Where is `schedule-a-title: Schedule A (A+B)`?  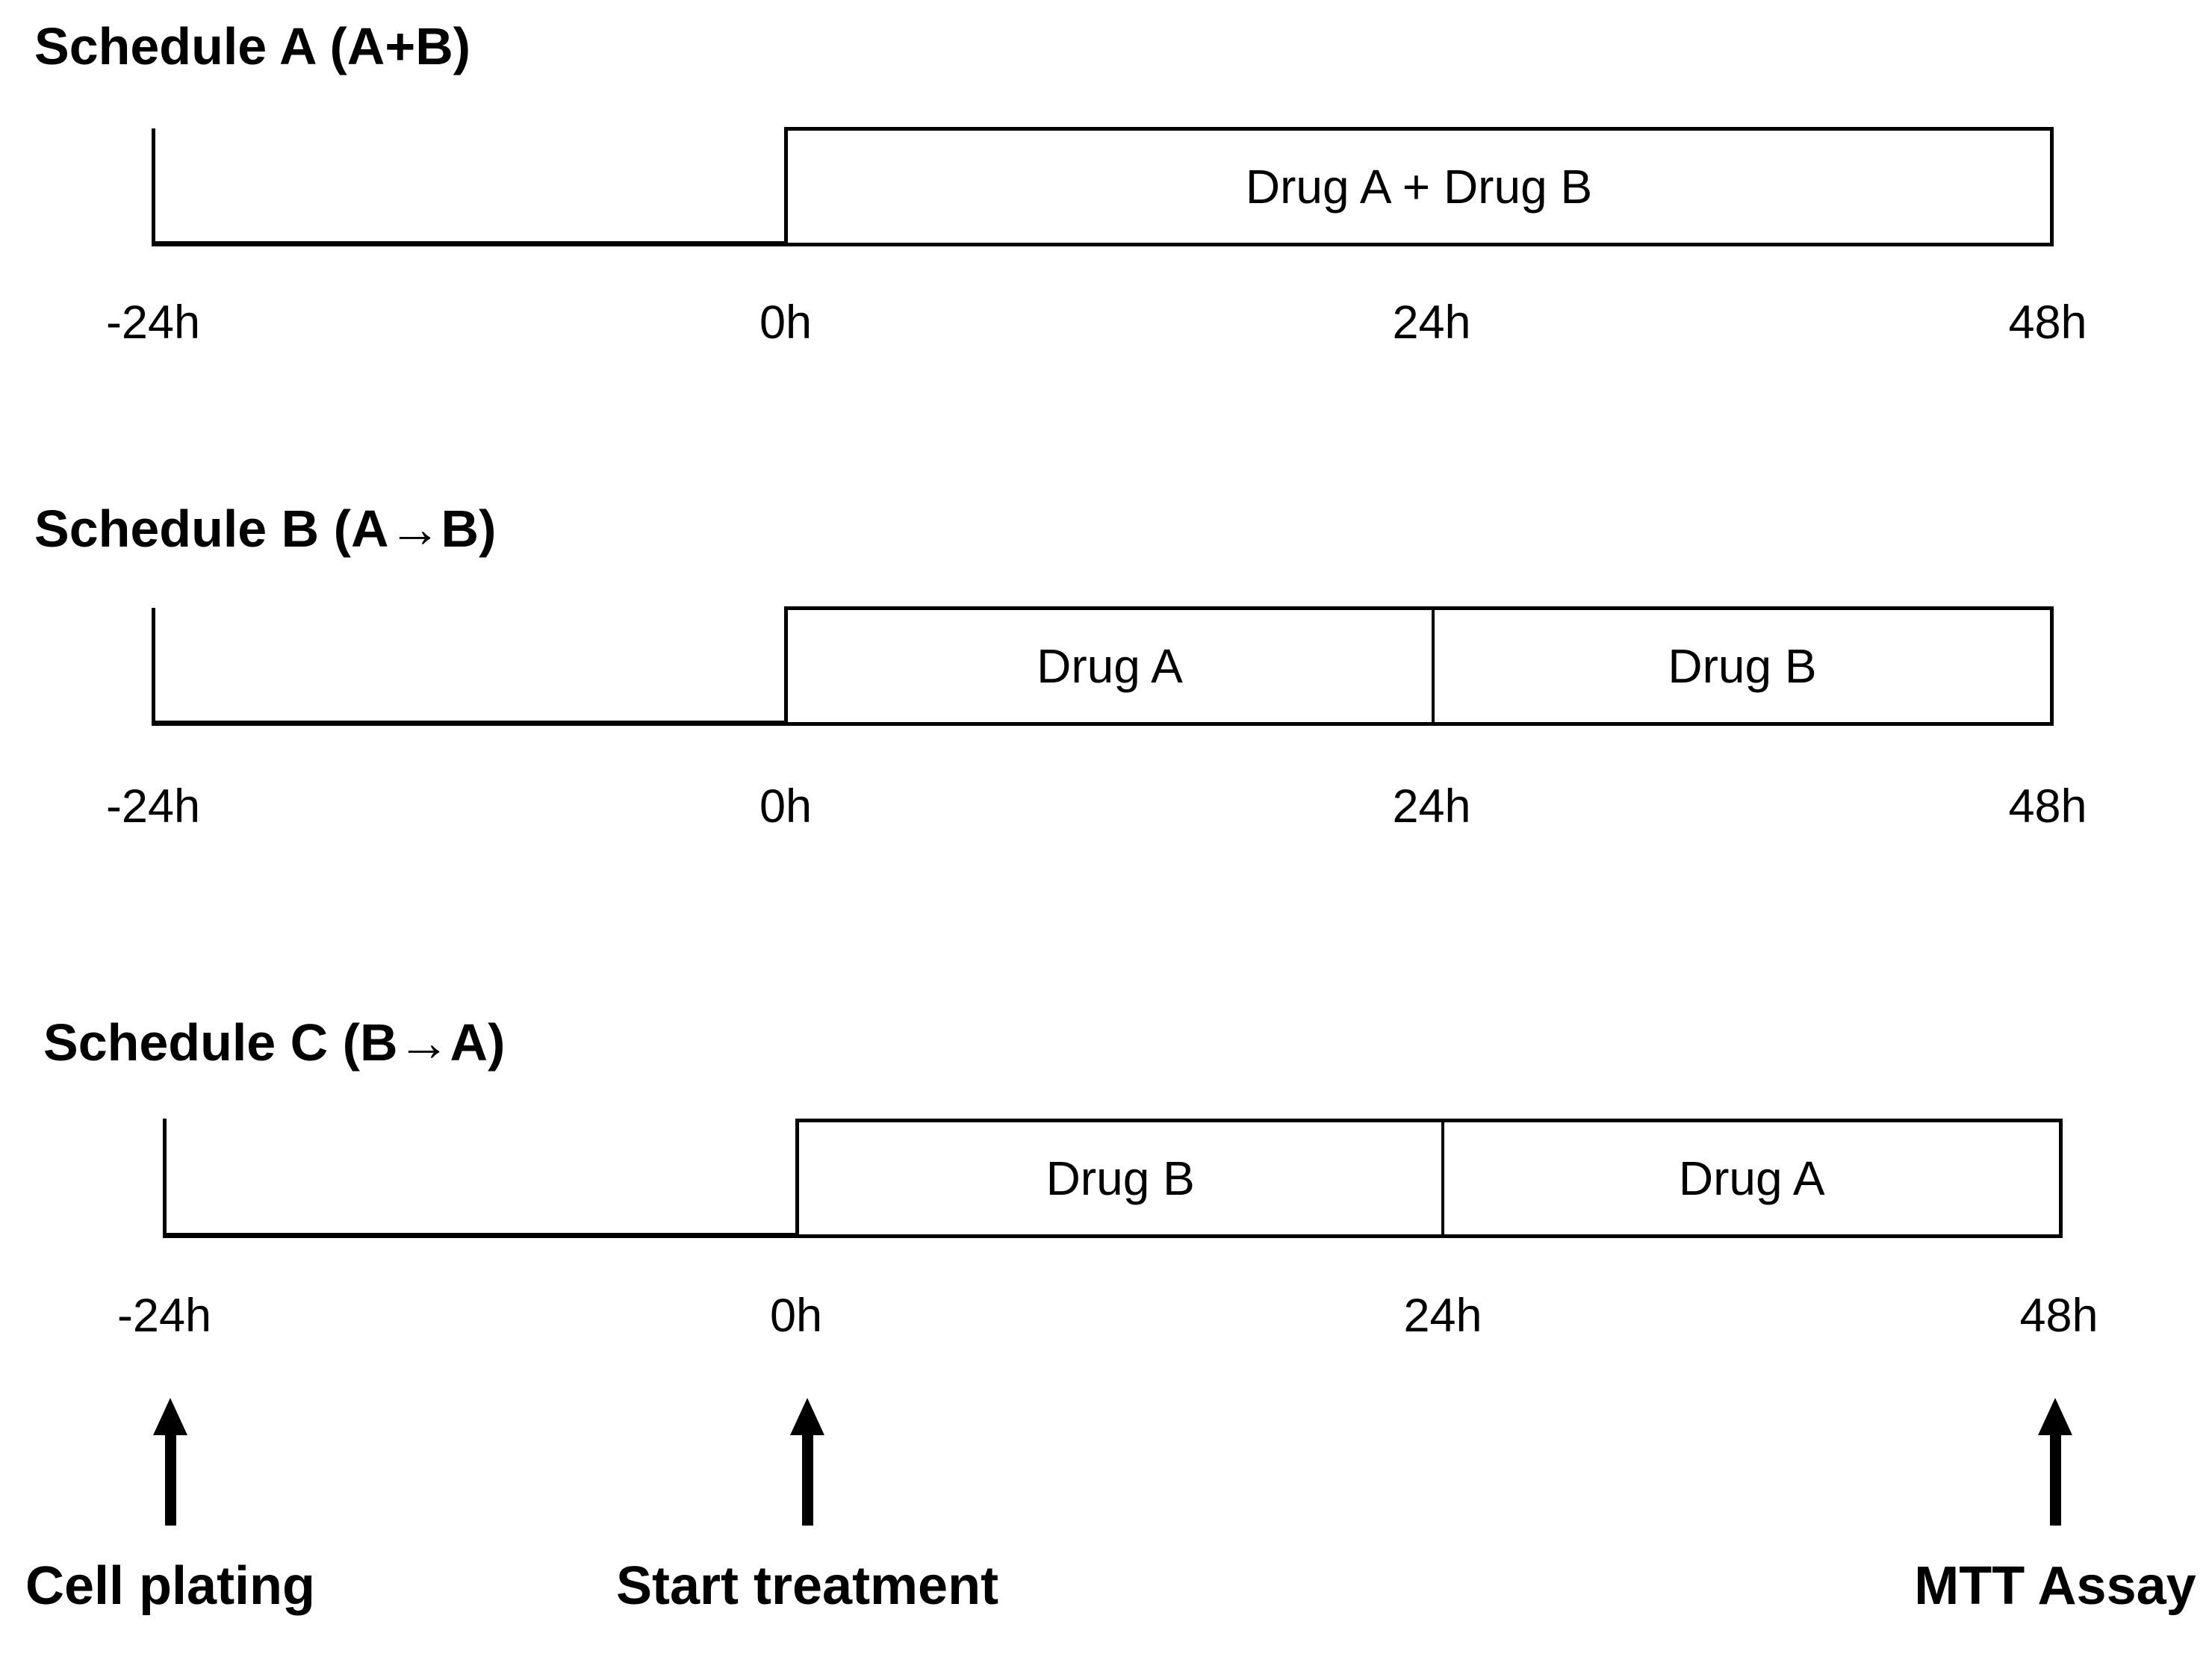
schedule-a-title: Schedule A (A+B) is located at coordinates (252, 46).